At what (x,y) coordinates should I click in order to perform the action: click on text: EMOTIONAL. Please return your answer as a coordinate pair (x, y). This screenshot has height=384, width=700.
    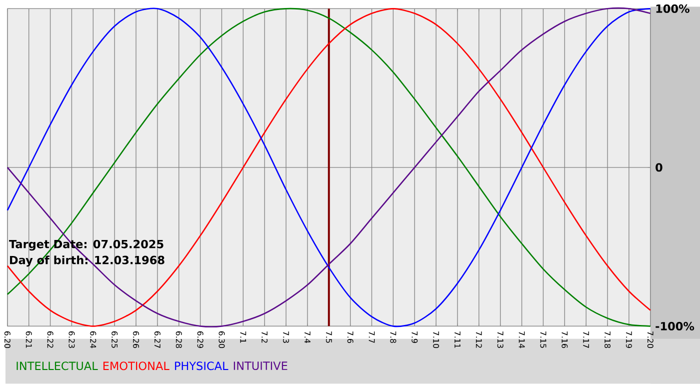
    Looking at the image, I should click on (136, 366).